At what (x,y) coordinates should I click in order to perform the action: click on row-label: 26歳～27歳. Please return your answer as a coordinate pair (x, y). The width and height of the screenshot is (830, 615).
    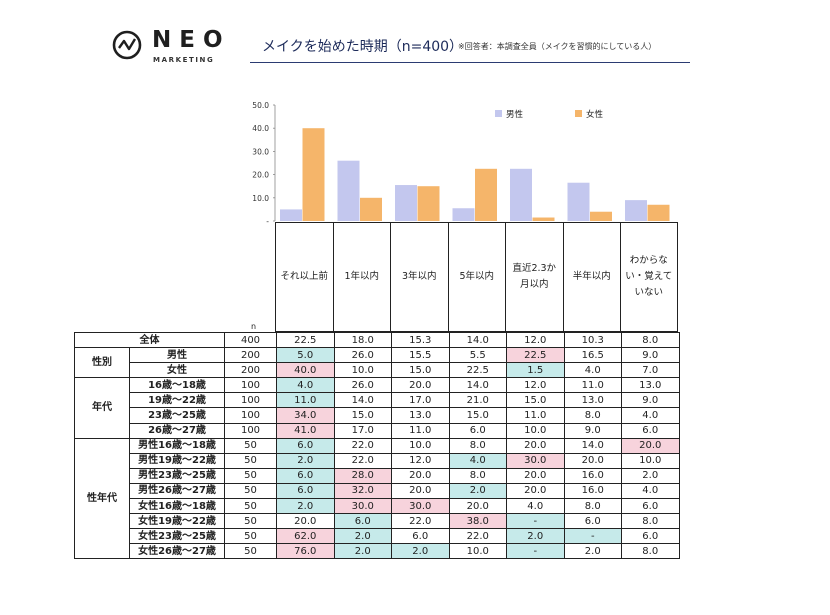
    Looking at the image, I should click on (177, 430).